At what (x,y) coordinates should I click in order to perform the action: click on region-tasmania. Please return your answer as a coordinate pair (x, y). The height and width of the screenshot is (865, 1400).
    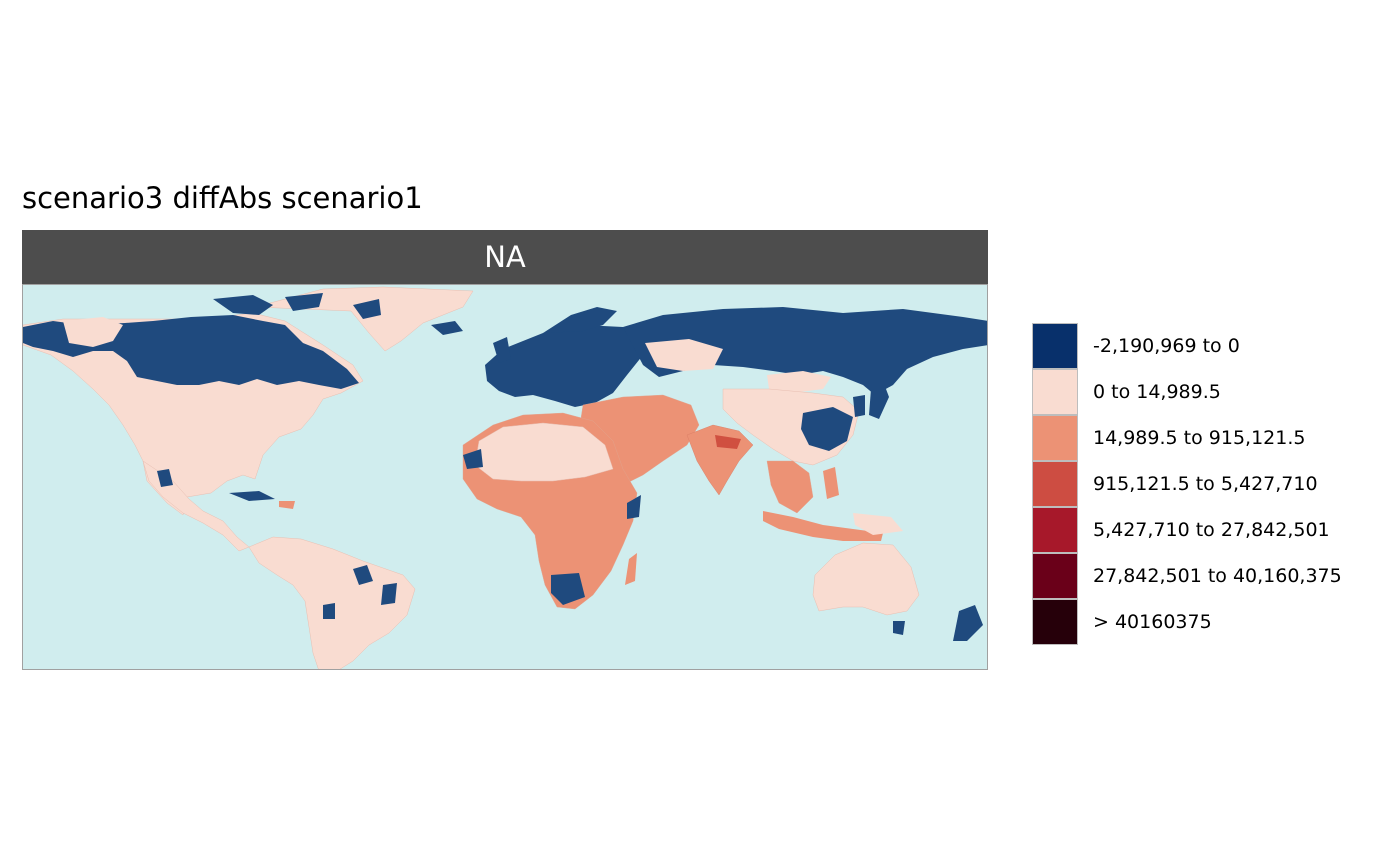
    Looking at the image, I should click on (899, 628).